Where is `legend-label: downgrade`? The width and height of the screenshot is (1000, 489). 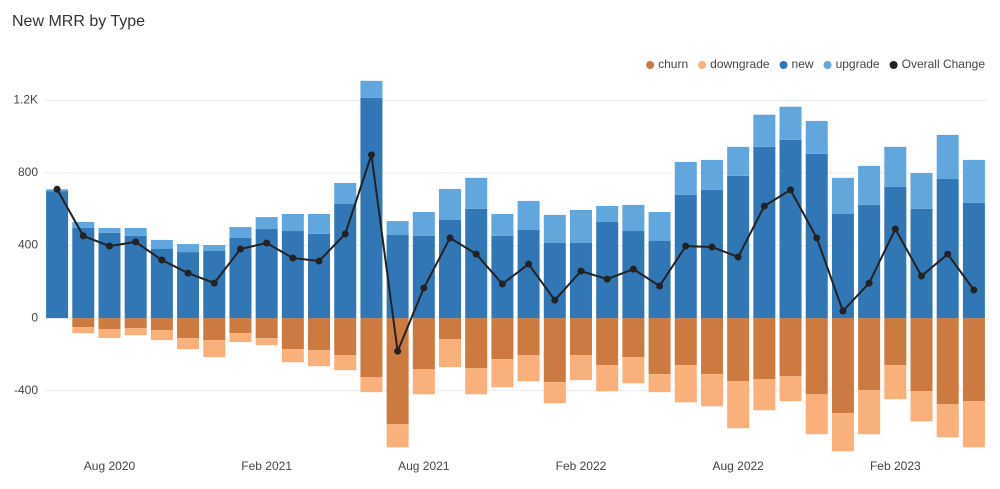 legend-label: downgrade is located at coordinates (740, 64).